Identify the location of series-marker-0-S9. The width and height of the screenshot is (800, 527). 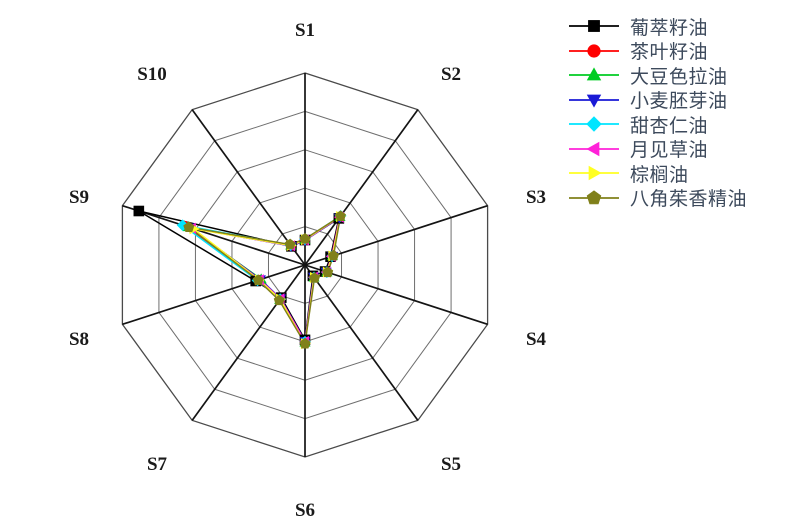
(139, 211).